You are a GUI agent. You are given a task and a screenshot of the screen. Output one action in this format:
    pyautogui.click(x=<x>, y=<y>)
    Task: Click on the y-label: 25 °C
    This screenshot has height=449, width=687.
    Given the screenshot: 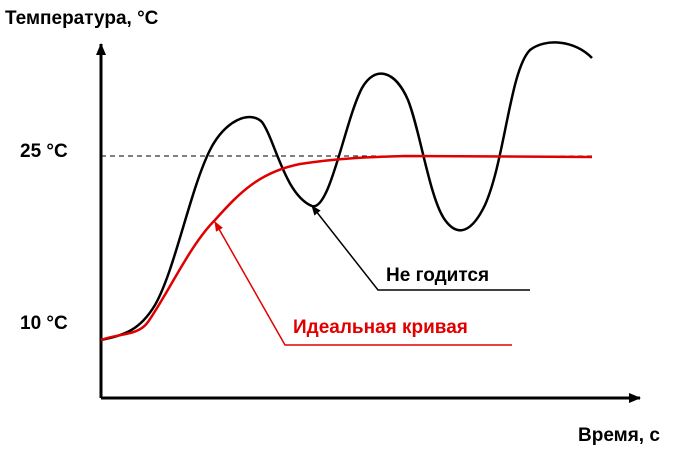 What is the action you would take?
    pyautogui.click(x=44, y=151)
    